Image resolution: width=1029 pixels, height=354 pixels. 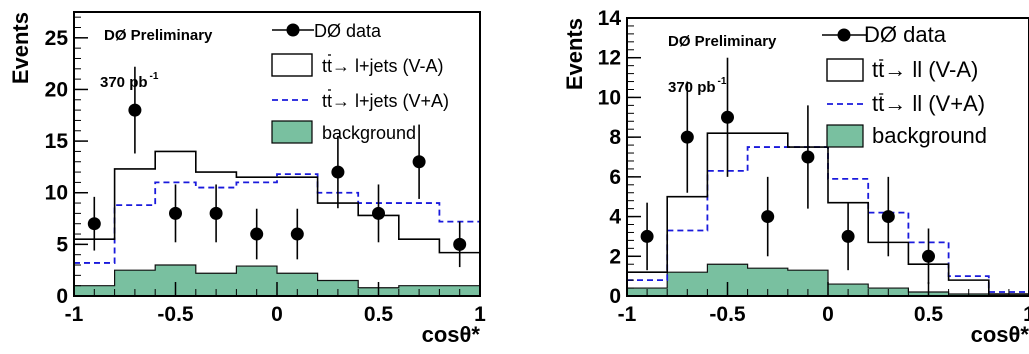 I want to click on legend-vpa-label: → ll (V+A), so click(x=934, y=103).